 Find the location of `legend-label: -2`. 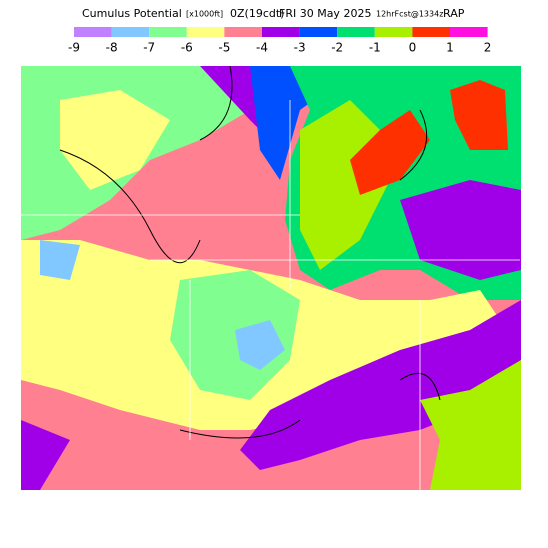

legend-label: -2 is located at coordinates (337, 48).